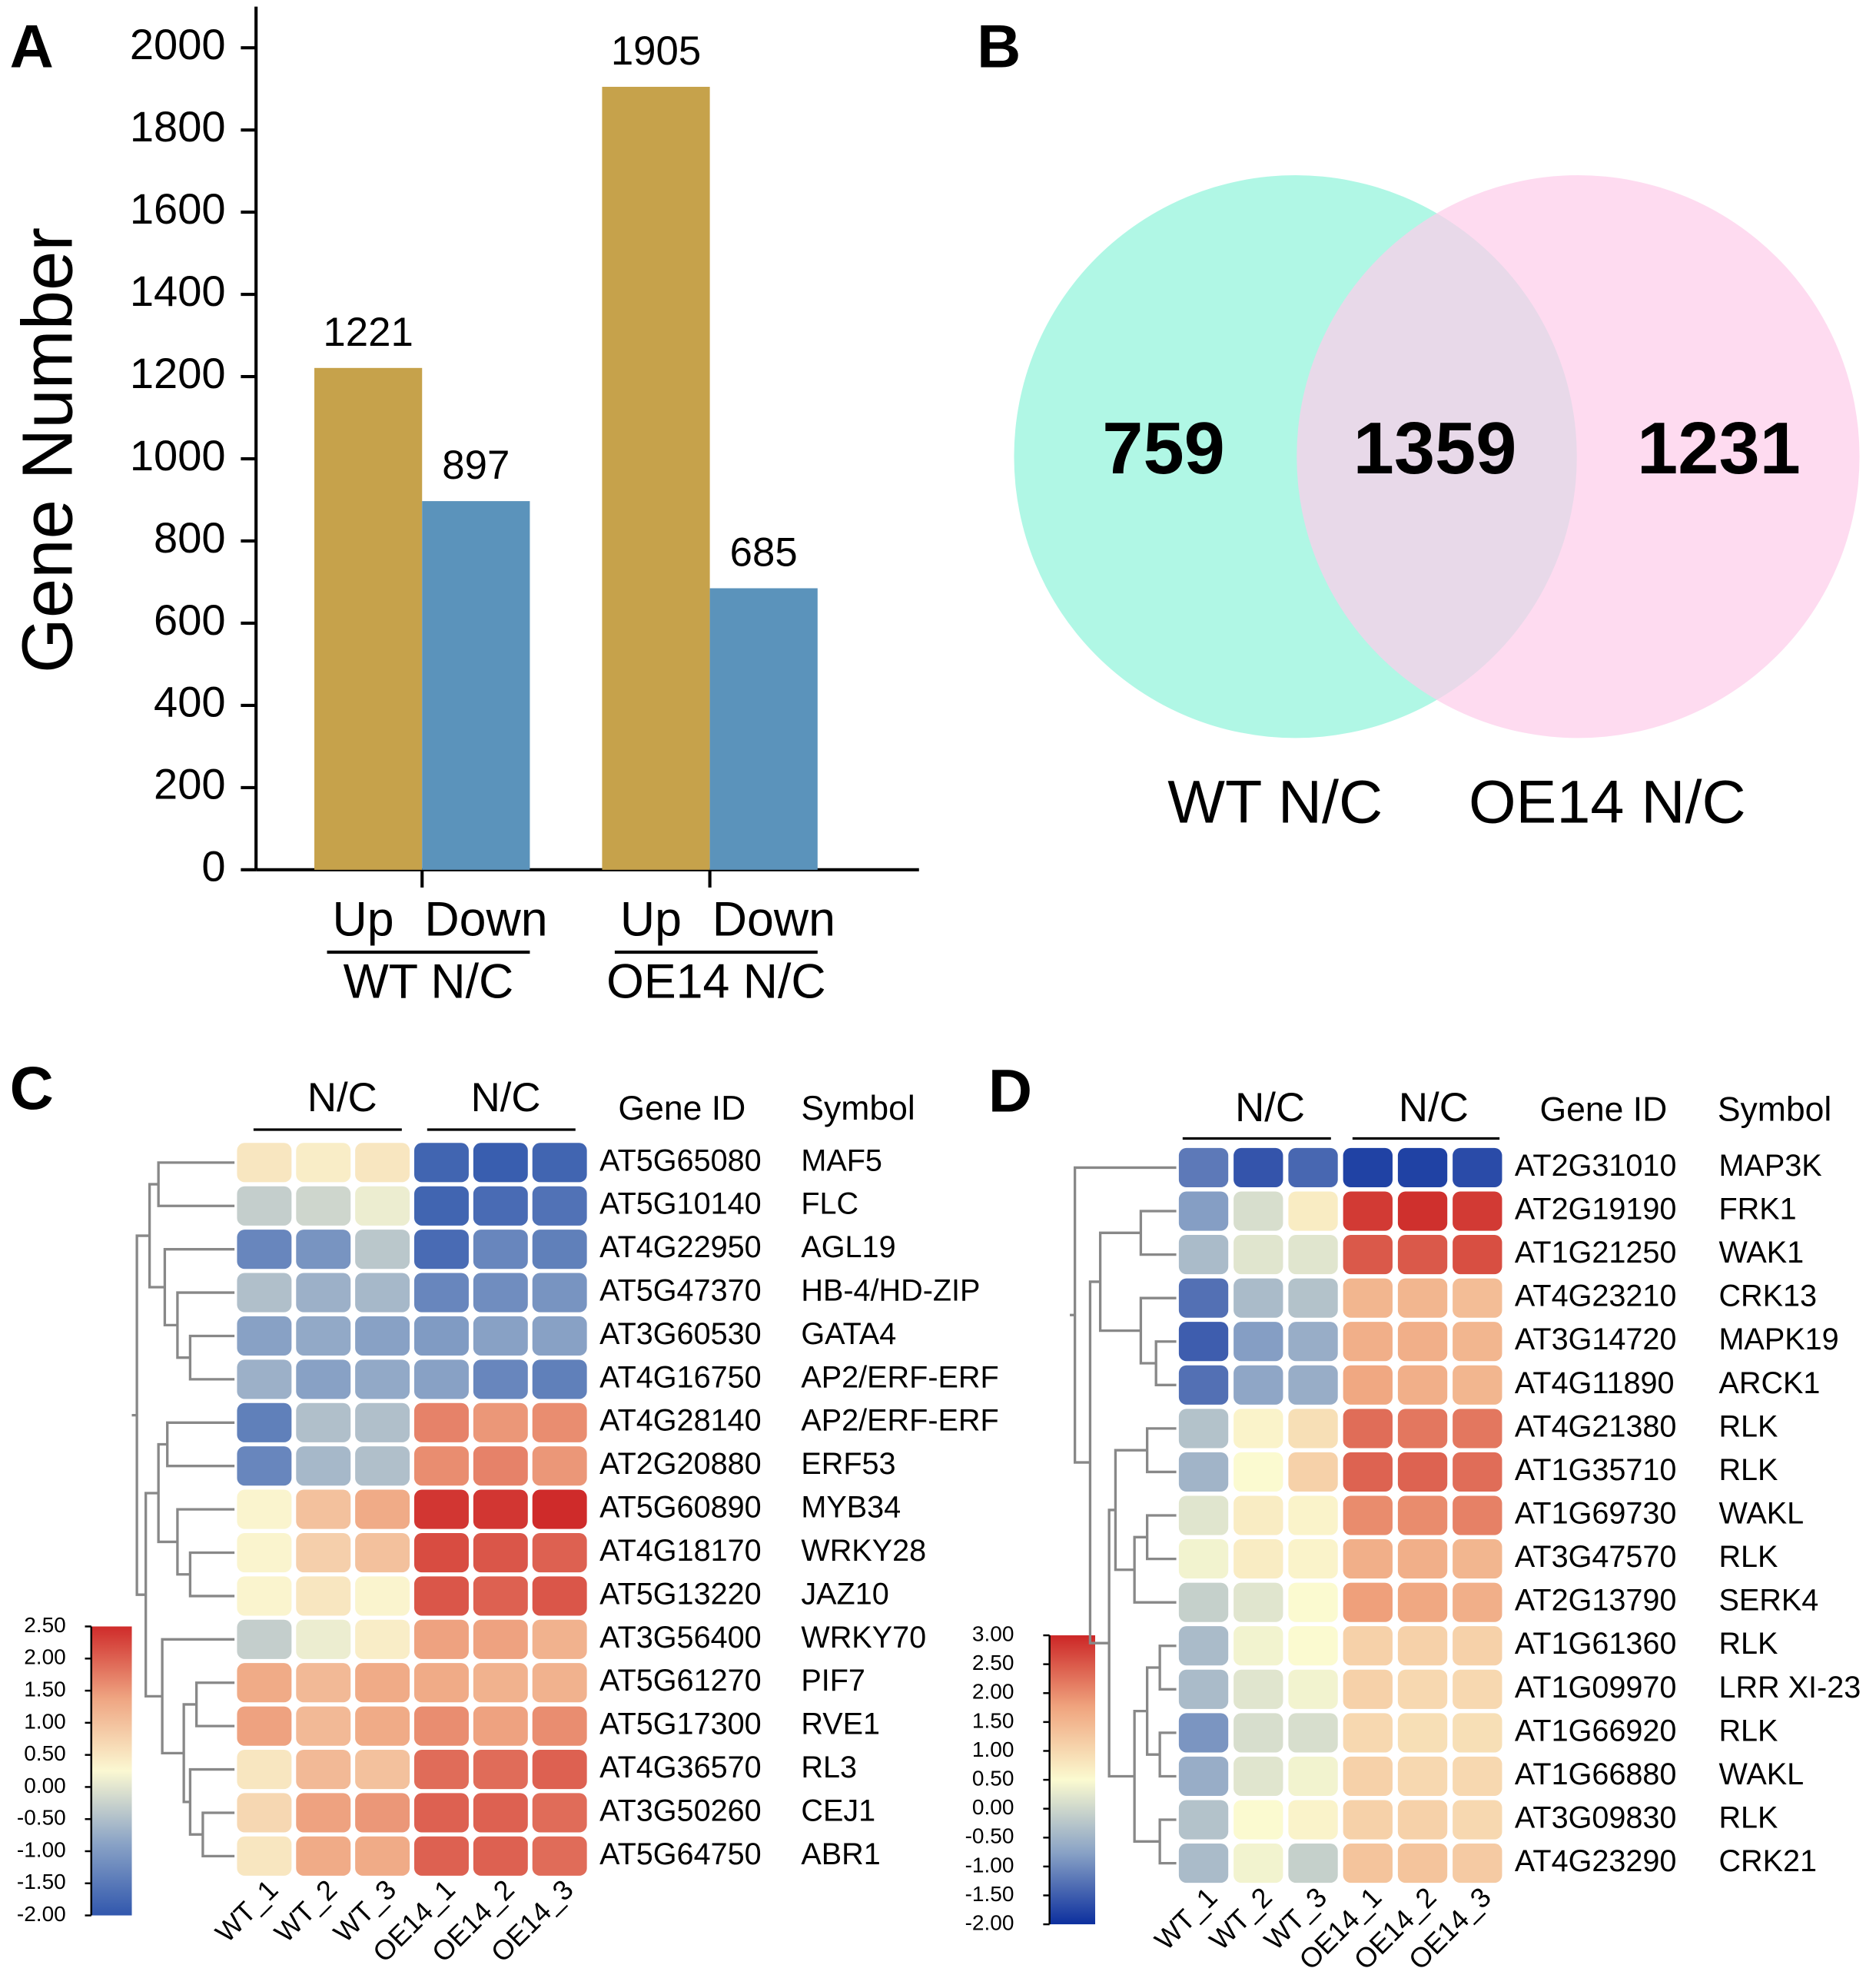 This screenshot has width=1876, height=1988. What do you see at coordinates (890, 1291) in the screenshot?
I see `gene-symbol: HB-4/HD-ZIP` at bounding box center [890, 1291].